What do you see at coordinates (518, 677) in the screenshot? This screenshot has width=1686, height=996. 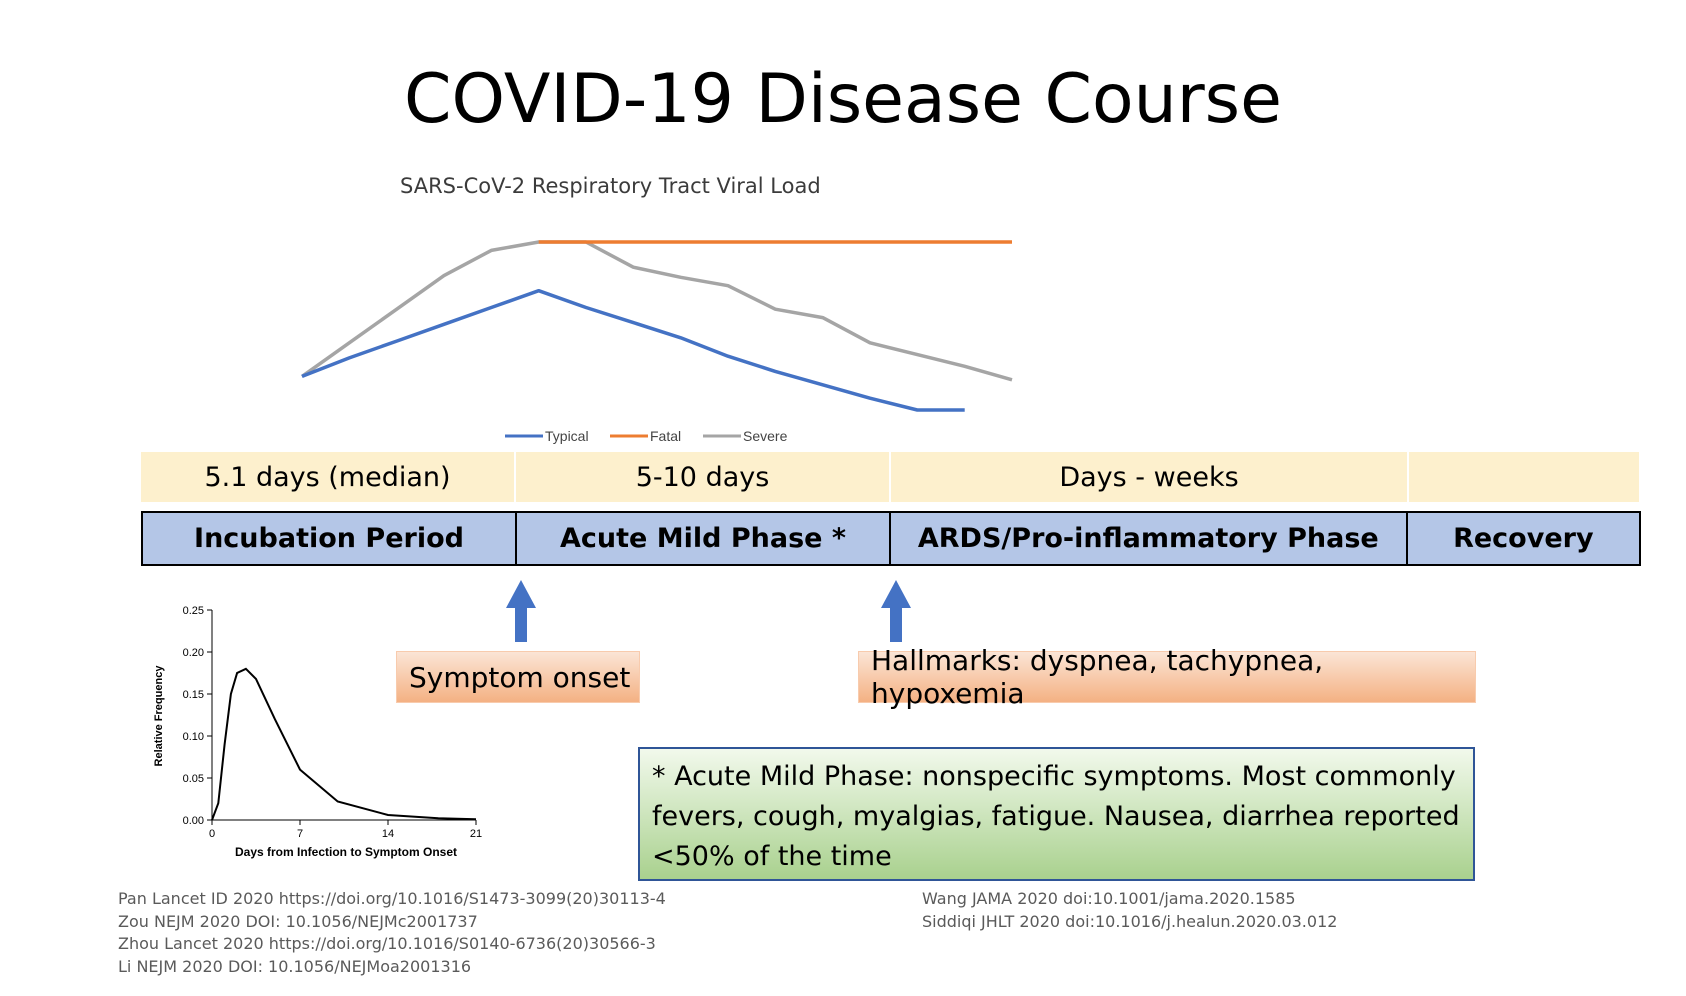 I see `symptom-onset-callout: Symptom onset` at bounding box center [518, 677].